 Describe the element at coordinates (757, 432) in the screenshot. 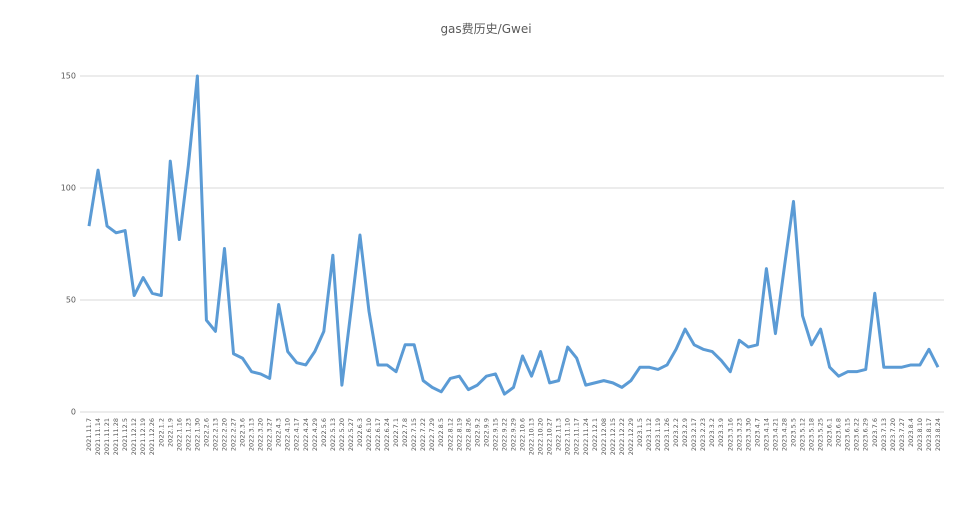

I see `x-tick-label: 2023.4.7` at that location.